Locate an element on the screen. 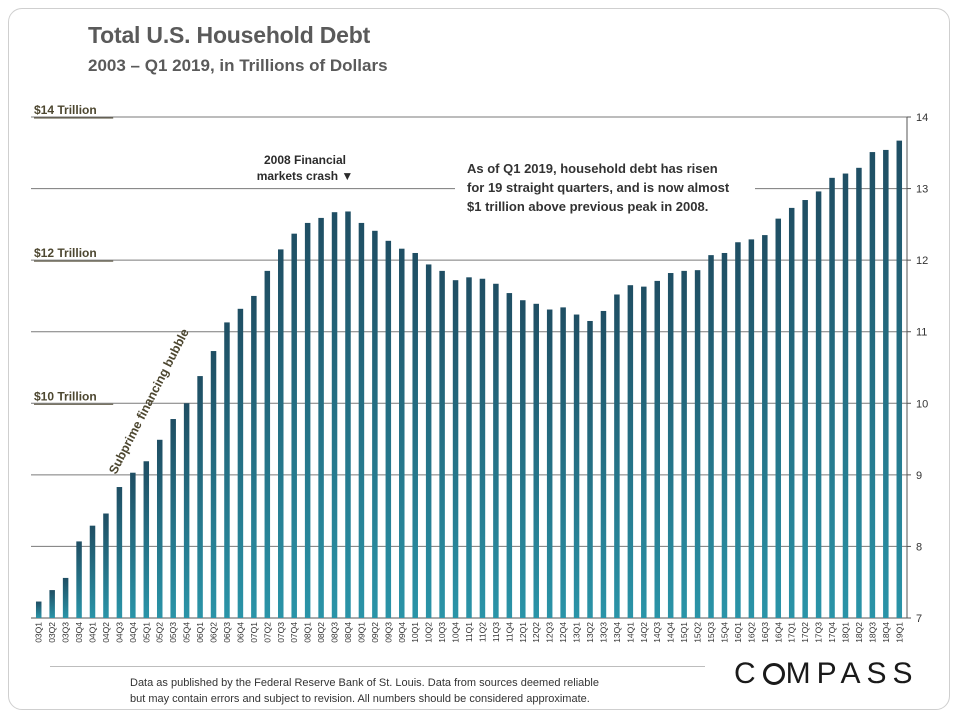 This screenshot has height=720, width=960. x-tick-label: 11Q3 is located at coordinates (496, 632).